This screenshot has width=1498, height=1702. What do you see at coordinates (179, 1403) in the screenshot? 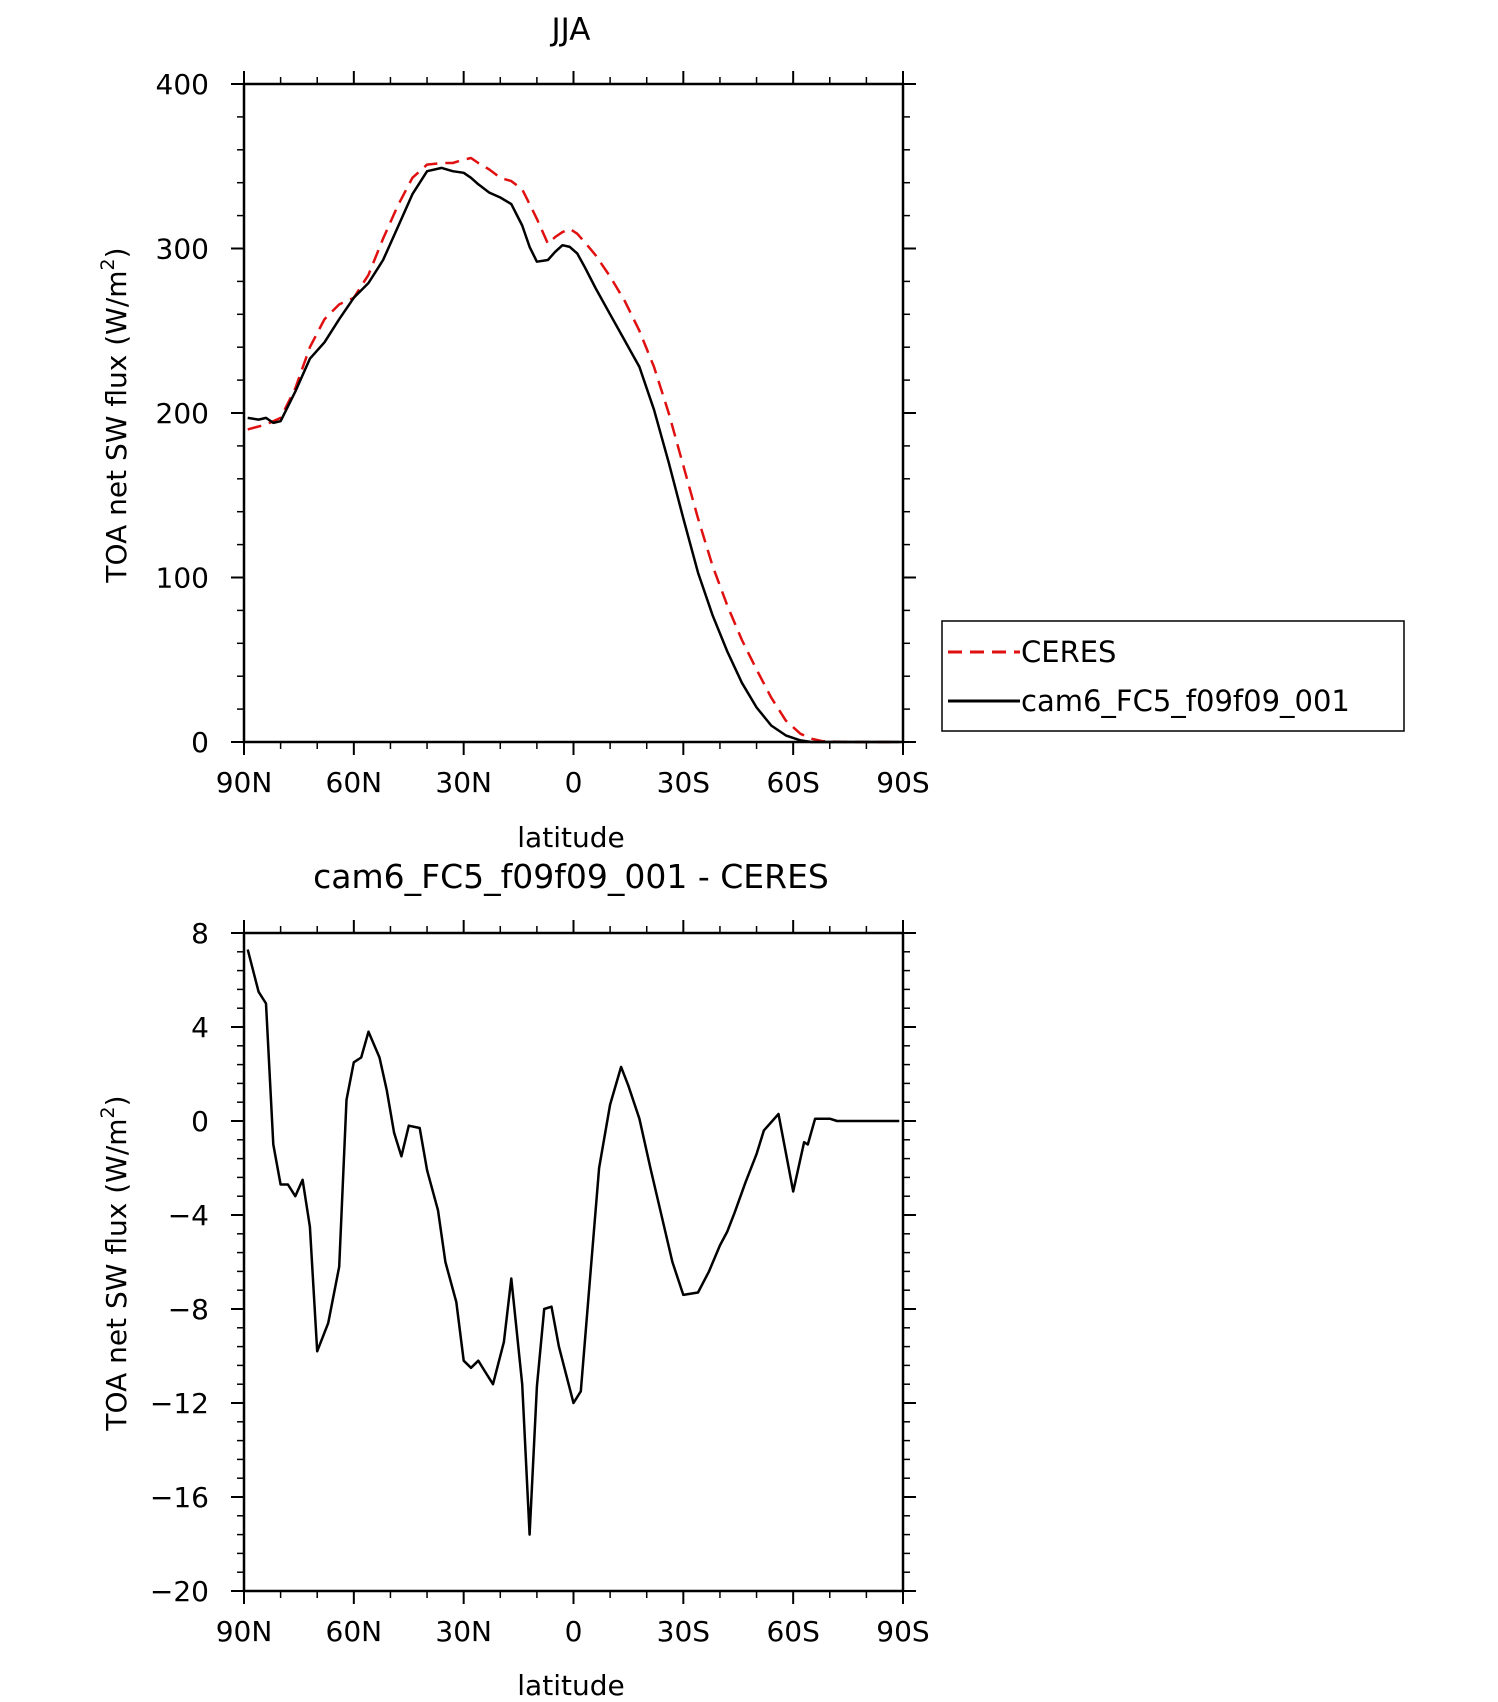
I see `y-tick-label: −12` at bounding box center [179, 1403].